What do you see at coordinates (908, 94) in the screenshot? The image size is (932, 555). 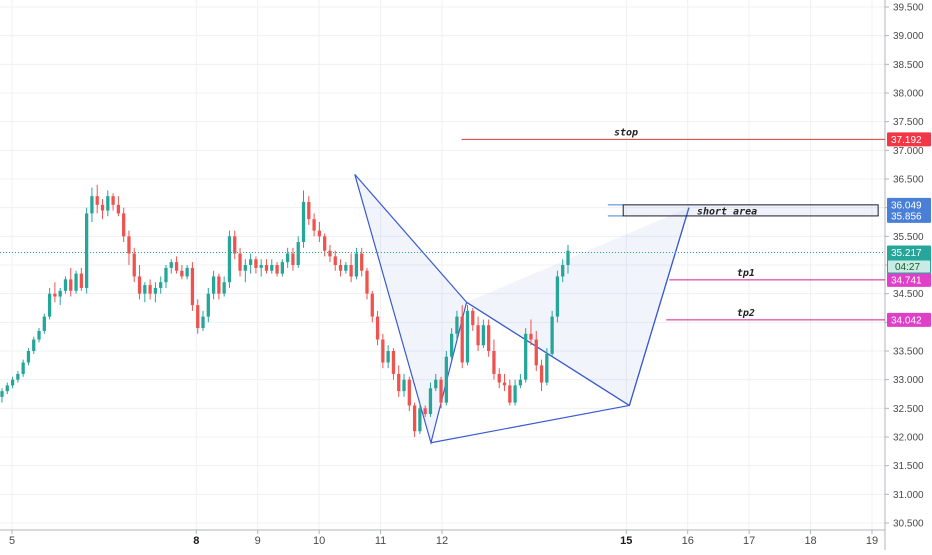 I see `y-tick-label: 38.000` at bounding box center [908, 94].